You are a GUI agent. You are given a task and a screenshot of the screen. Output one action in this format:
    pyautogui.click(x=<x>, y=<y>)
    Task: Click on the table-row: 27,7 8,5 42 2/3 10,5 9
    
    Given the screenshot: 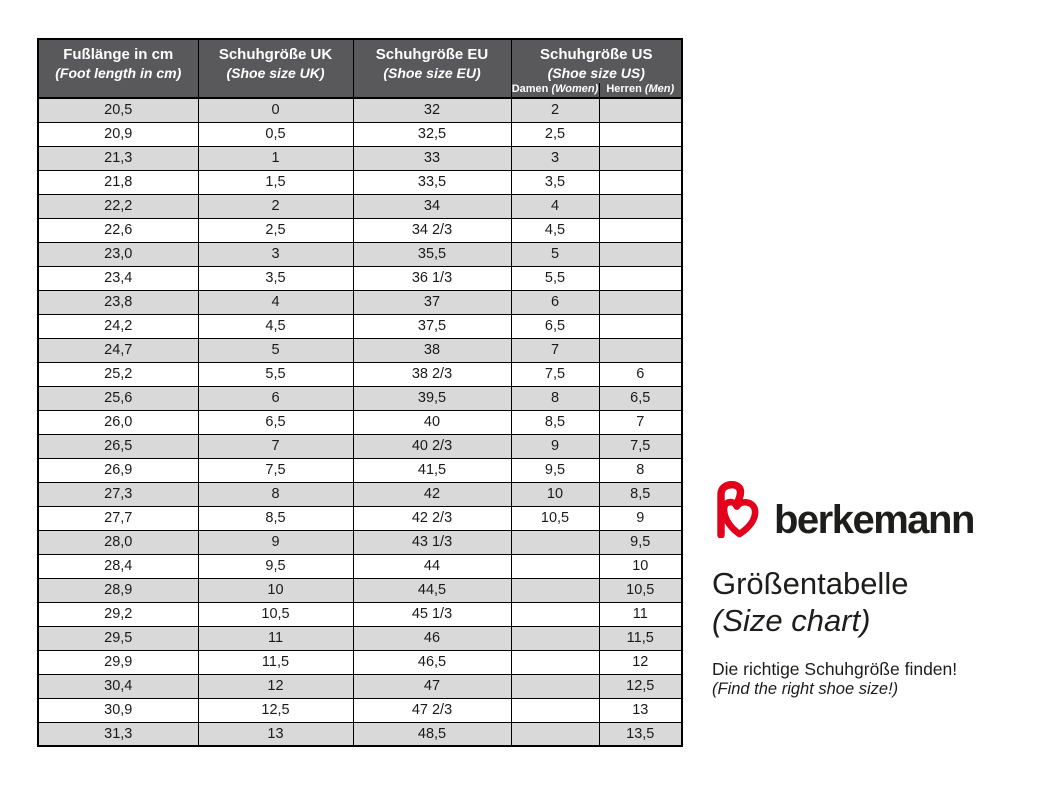 What is the action you would take?
    pyautogui.click(x=360, y=518)
    